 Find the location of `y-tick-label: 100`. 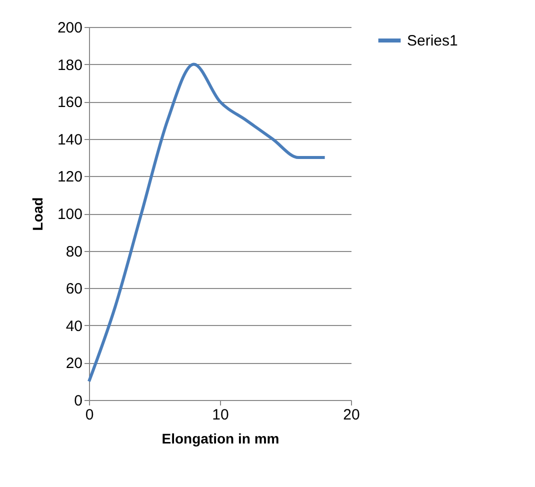

y-tick-label: 100 is located at coordinates (69, 214).